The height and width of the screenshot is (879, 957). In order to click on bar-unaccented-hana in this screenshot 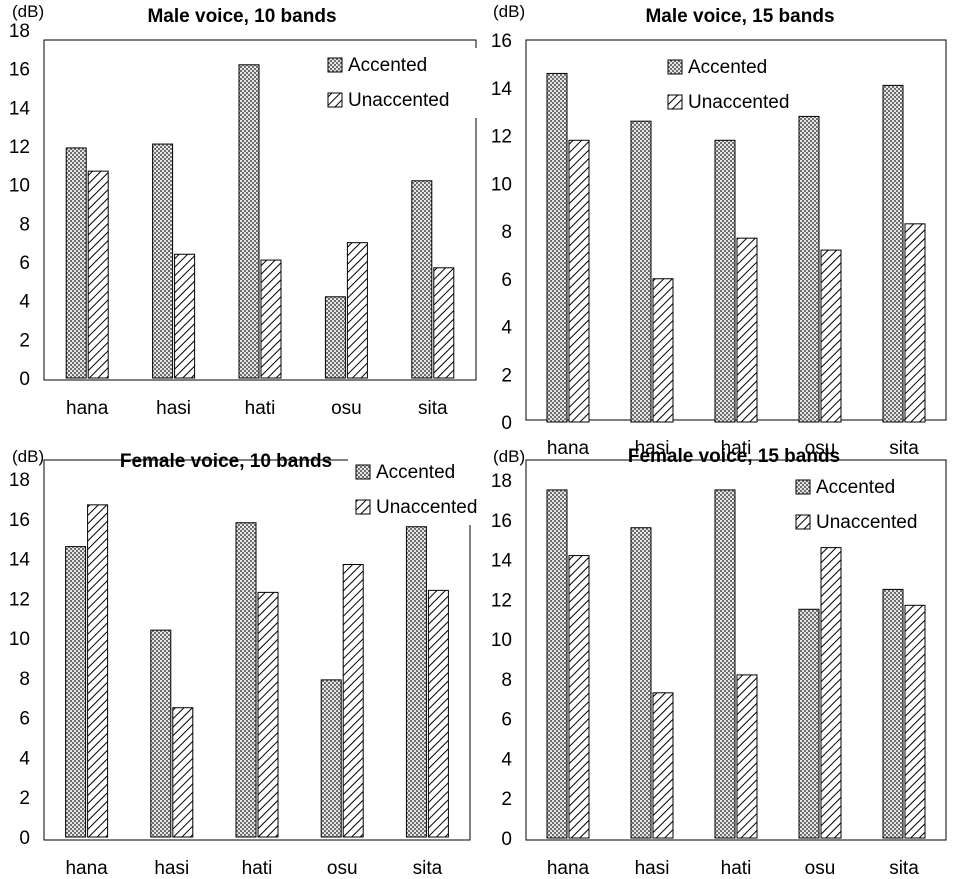, I will do `click(579, 697)`.